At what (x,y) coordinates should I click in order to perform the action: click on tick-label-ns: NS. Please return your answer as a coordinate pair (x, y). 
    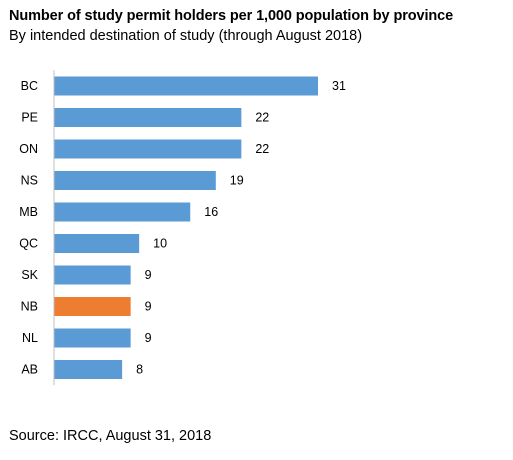
    Looking at the image, I should click on (29, 181).